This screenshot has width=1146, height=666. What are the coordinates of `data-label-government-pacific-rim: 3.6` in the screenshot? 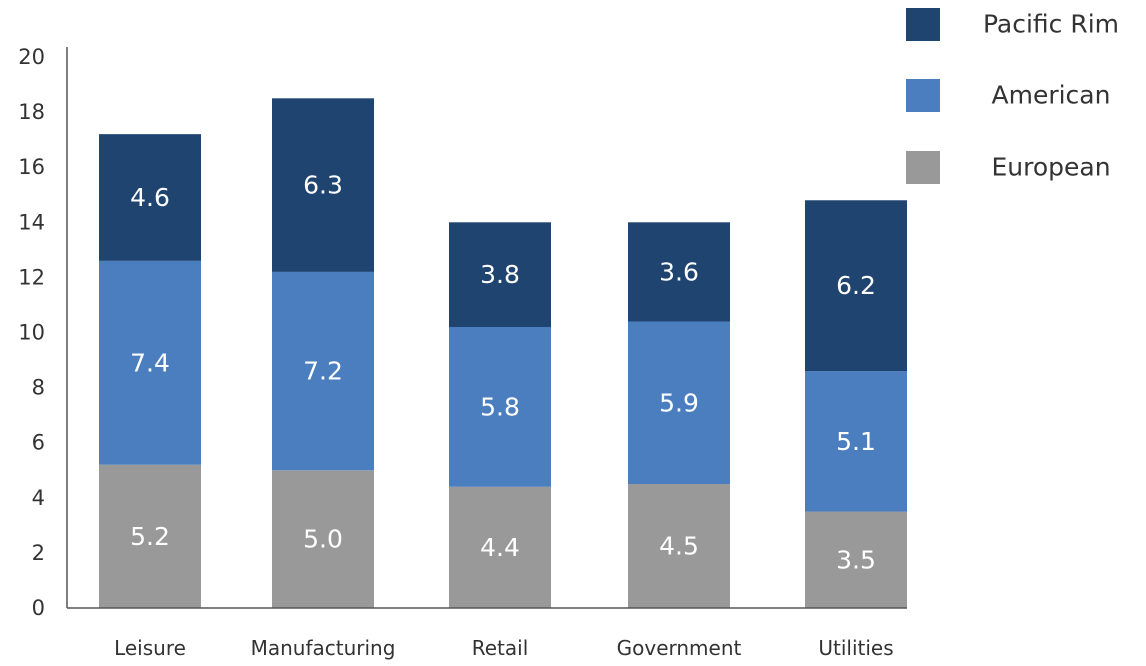 It's located at (679, 271).